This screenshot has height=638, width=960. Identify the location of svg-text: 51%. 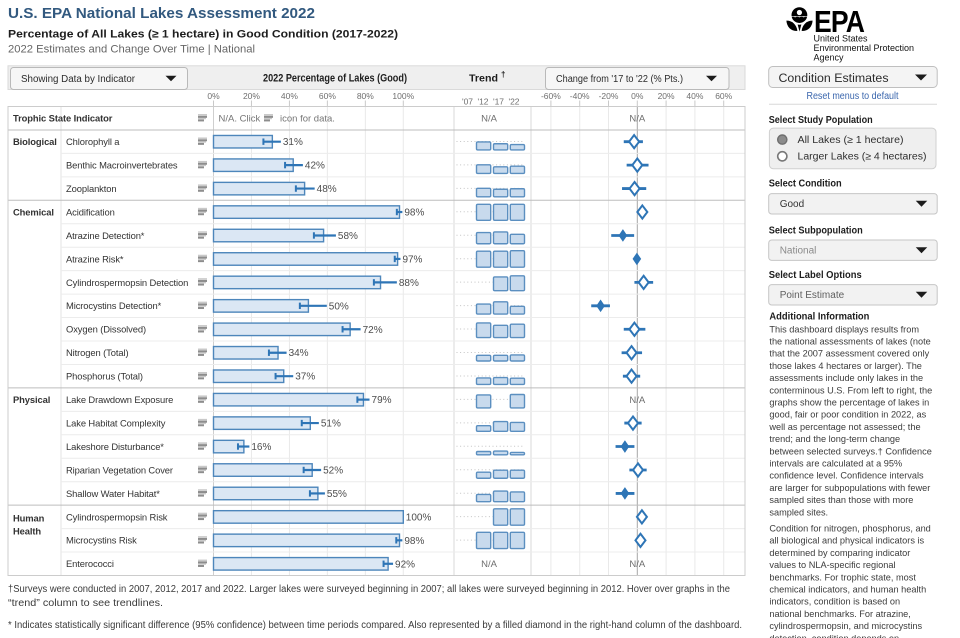
(331, 424).